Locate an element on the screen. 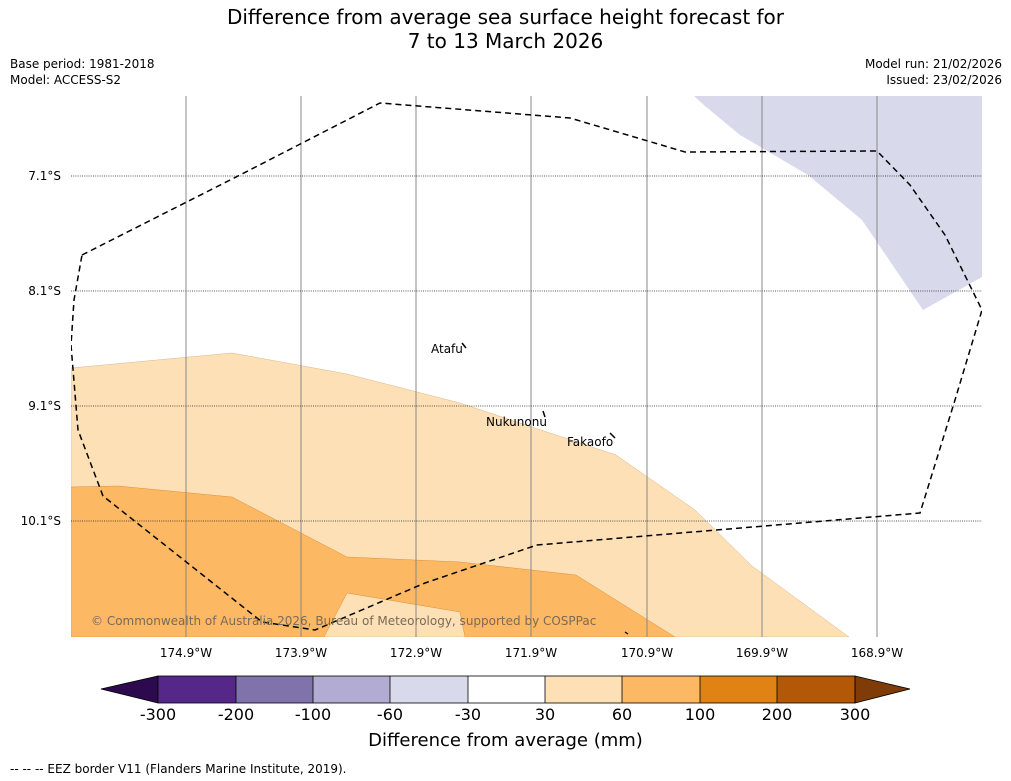 The height and width of the screenshot is (781, 1011). base-info: Base period: 1981-2018 Model: ACCESS-S2 is located at coordinates (82, 72).